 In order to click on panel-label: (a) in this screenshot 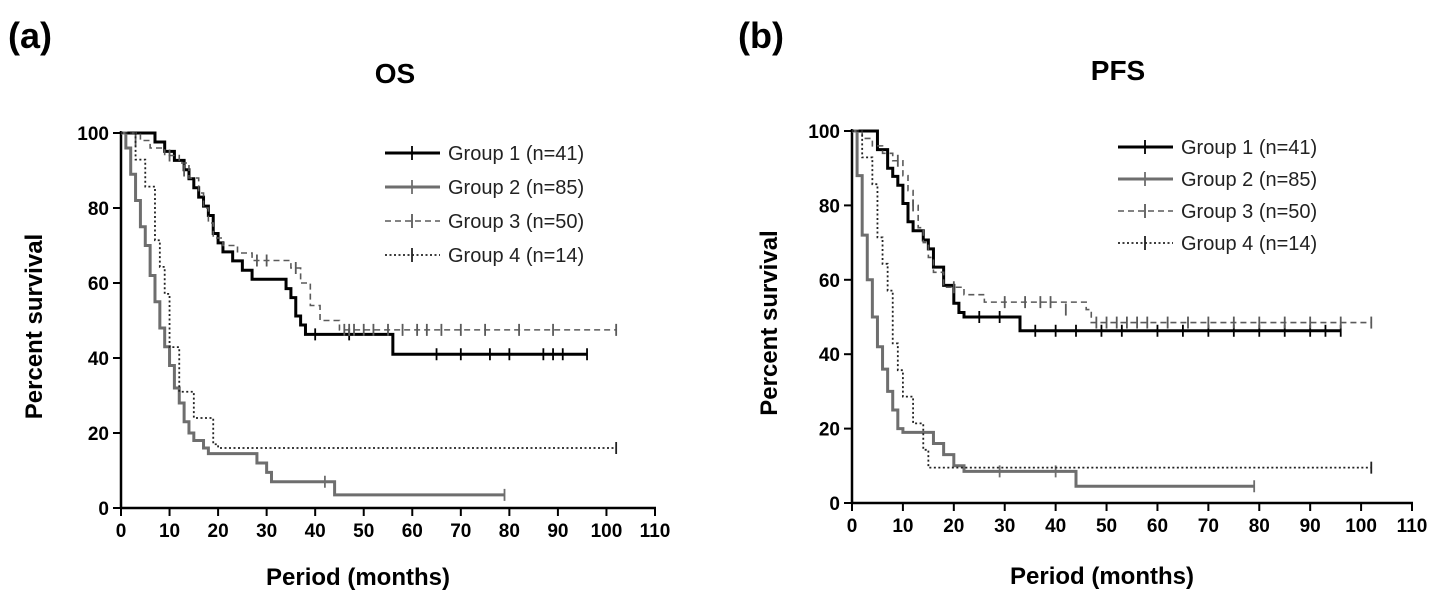, I will do `click(30, 35)`.